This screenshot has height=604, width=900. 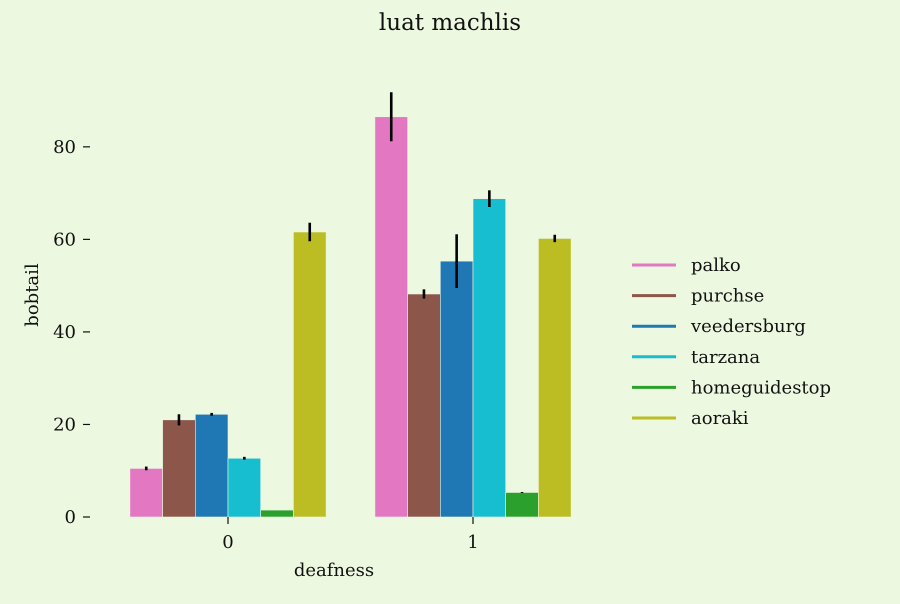 I want to click on x-tick-label: 0, so click(x=227, y=542).